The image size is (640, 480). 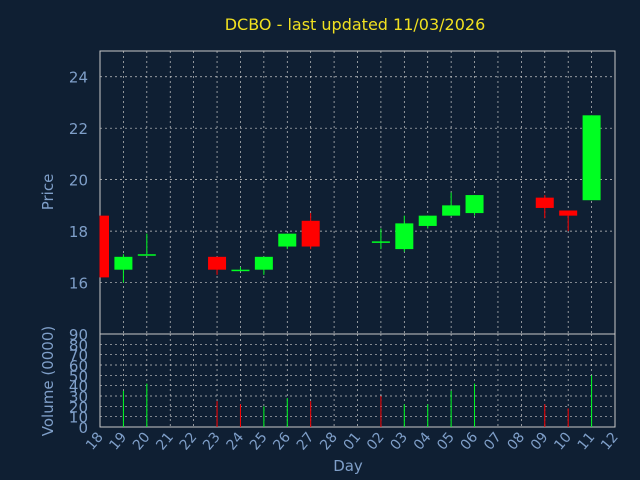 What do you see at coordinates (282, 441) in the screenshot?
I see `x-tick-label: 26` at bounding box center [282, 441].